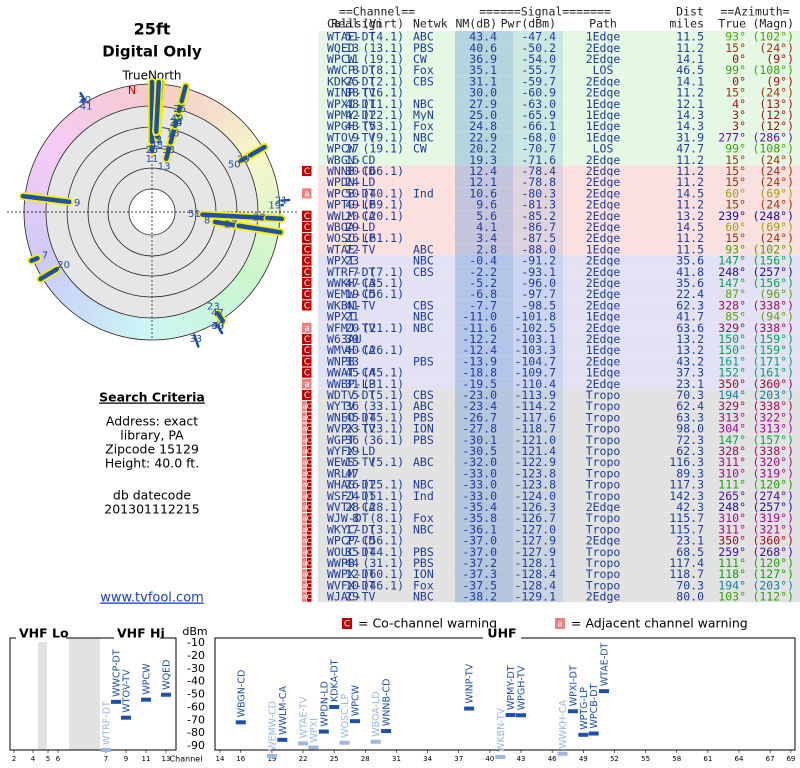 This screenshot has width=800, height=768. I want to click on cell: 31.1, so click(483, 81).